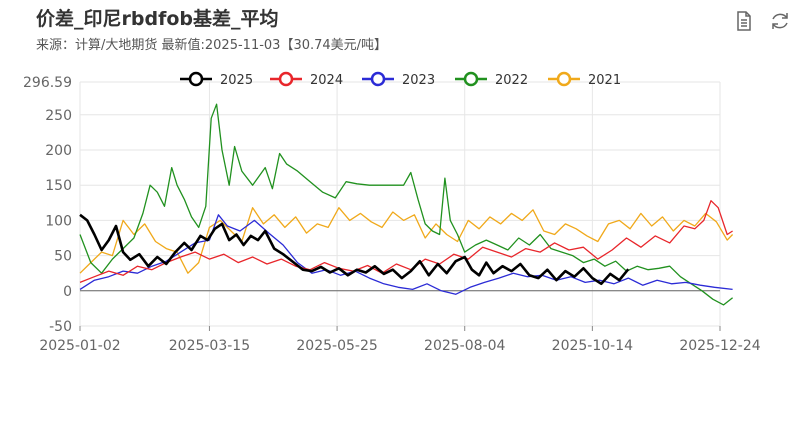 This screenshot has width=799, height=428. I want to click on x-tick-label: 2025-05-25, so click(336, 346).